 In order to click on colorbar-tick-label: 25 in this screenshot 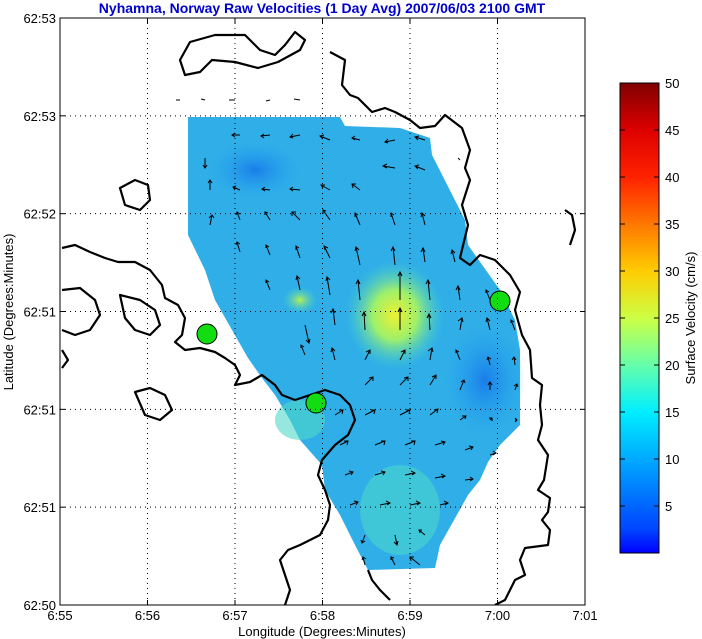, I will do `click(672, 318)`.